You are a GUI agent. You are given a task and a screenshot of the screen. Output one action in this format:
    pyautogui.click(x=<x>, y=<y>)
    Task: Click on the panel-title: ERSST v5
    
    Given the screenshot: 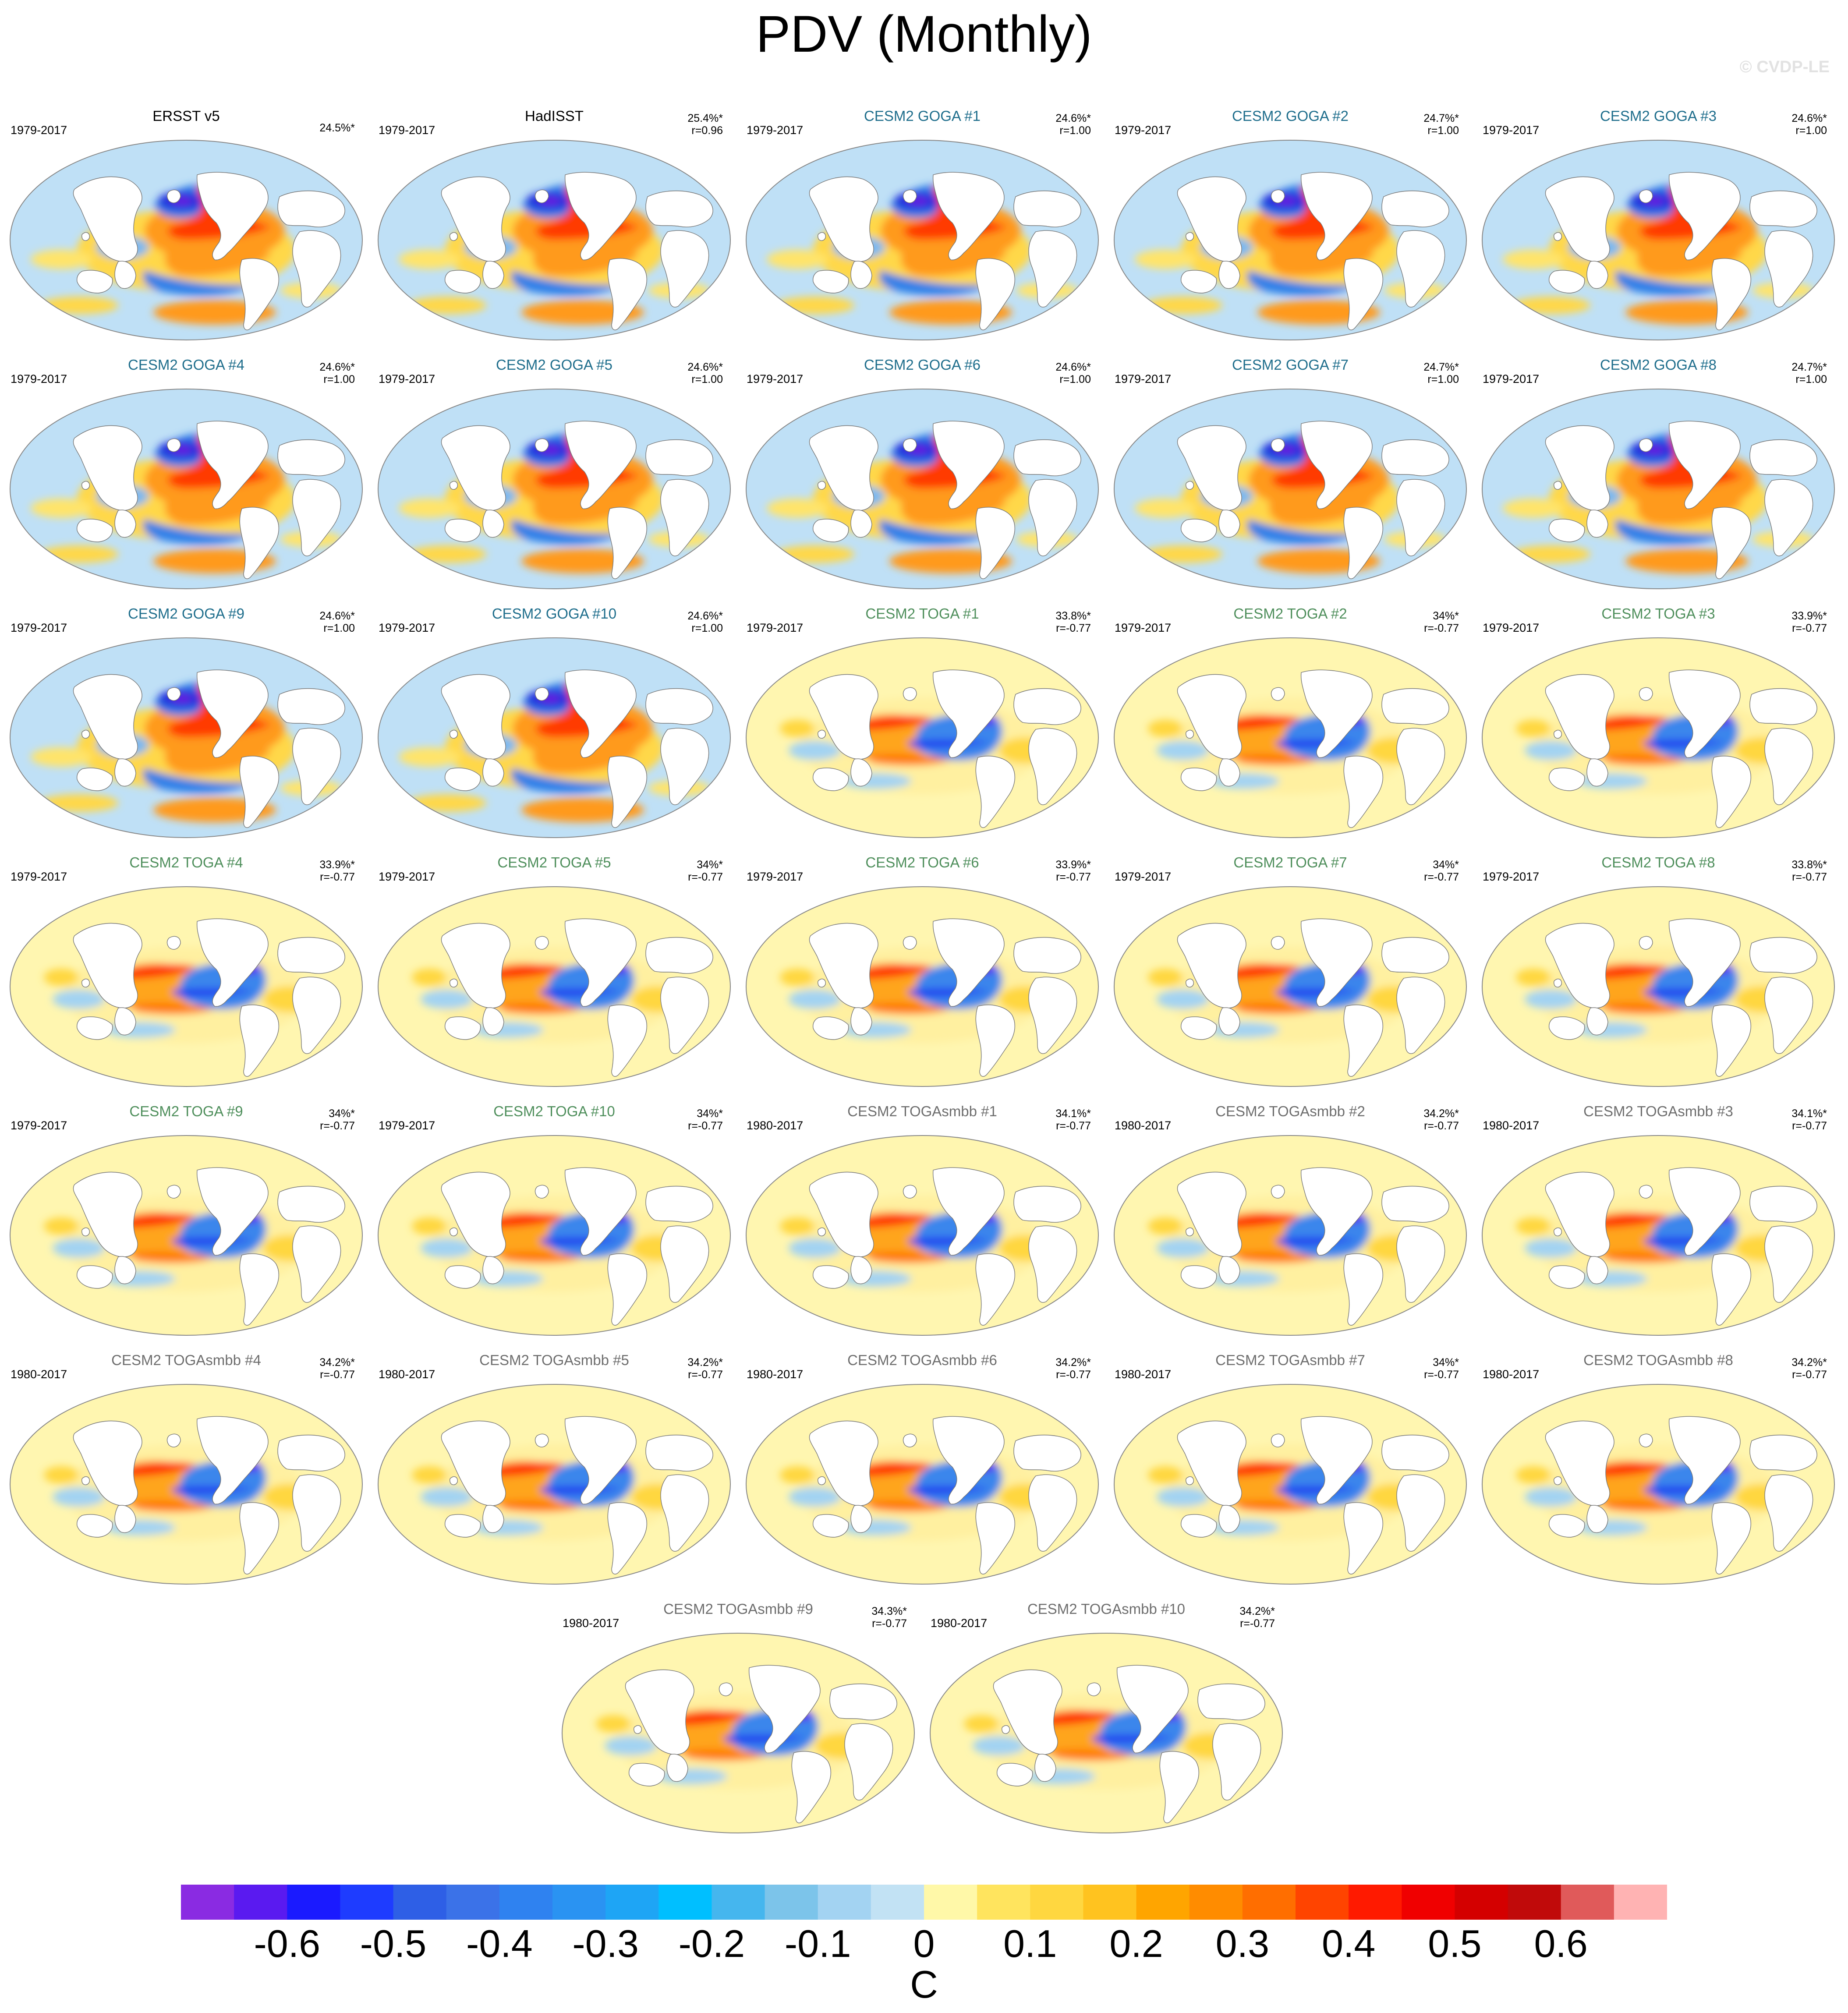 What is the action you would take?
    pyautogui.click(x=186, y=116)
    